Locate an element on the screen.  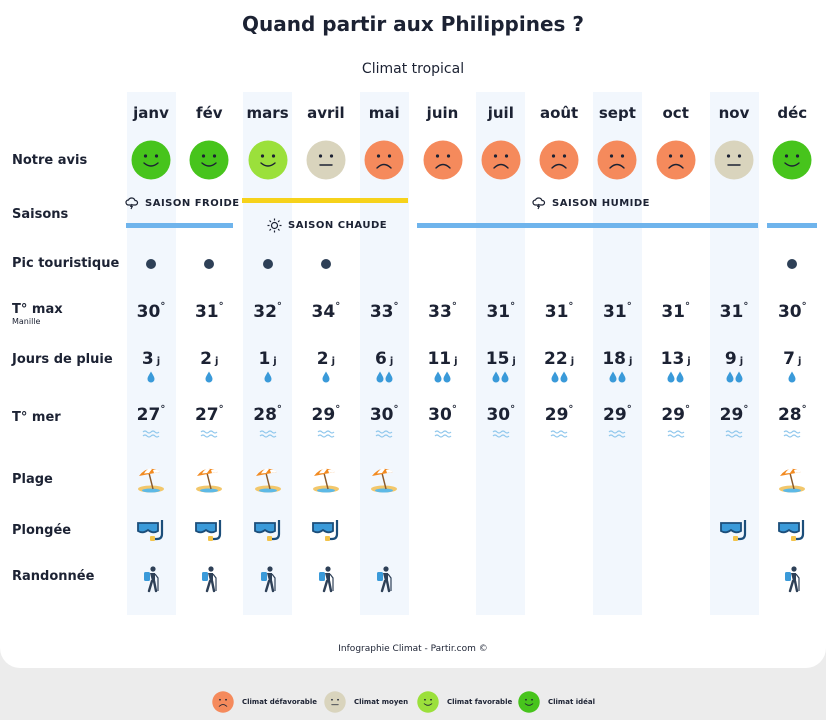
tmax-value: 33° is located at coordinates (384, 311).